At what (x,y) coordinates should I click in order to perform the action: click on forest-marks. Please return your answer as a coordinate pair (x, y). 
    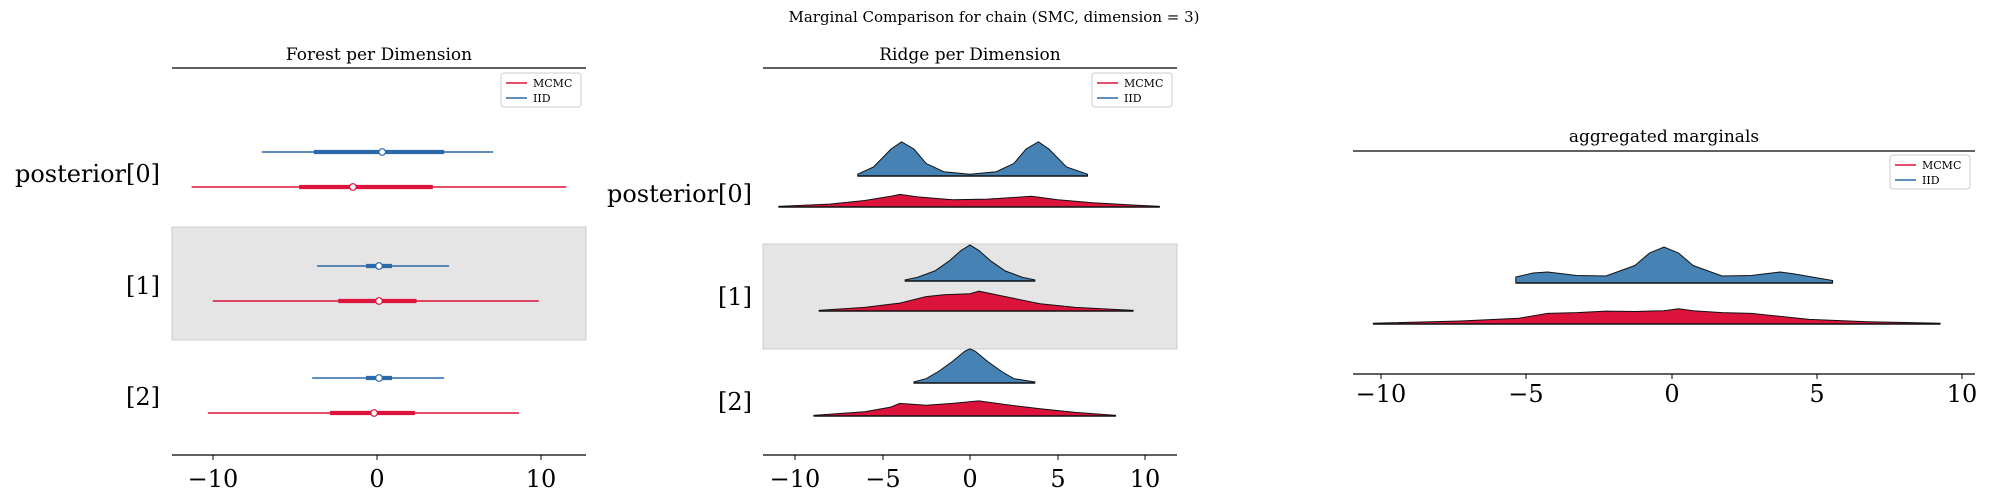
    Looking at the image, I should click on (379, 282).